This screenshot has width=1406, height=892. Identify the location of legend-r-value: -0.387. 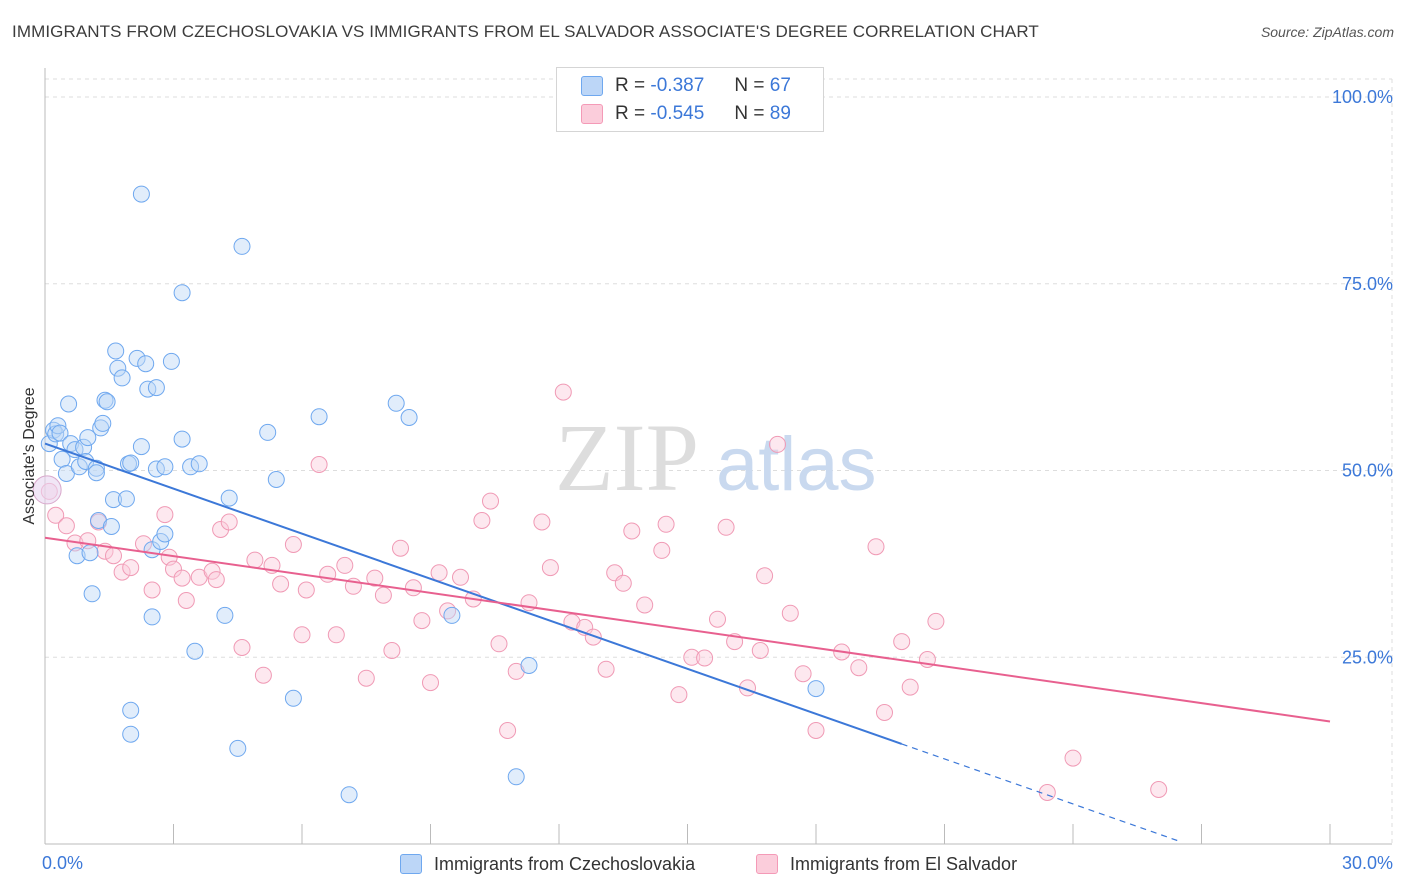
(677, 85).